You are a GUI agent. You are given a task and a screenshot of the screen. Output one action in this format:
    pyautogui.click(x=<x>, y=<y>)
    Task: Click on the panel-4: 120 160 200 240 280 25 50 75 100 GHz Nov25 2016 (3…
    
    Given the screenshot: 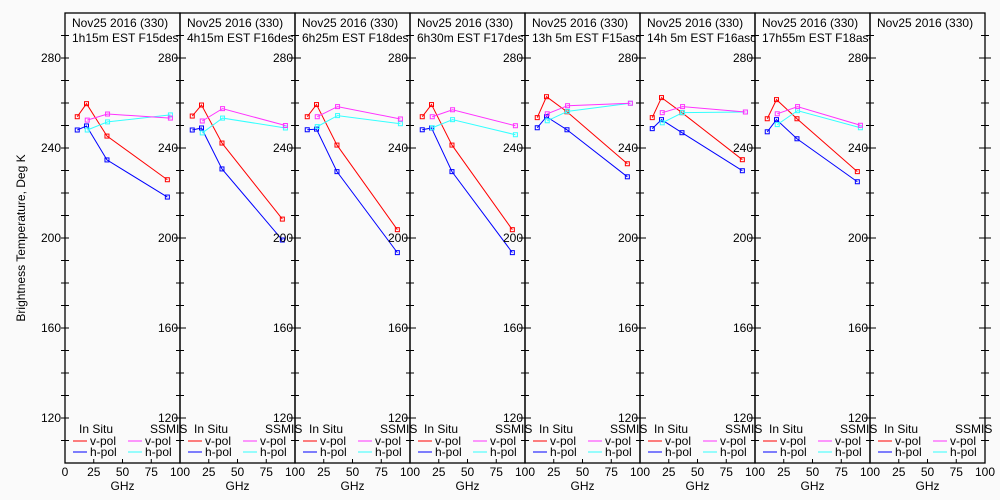 What is the action you would take?
    pyautogui.click(x=461, y=252)
    